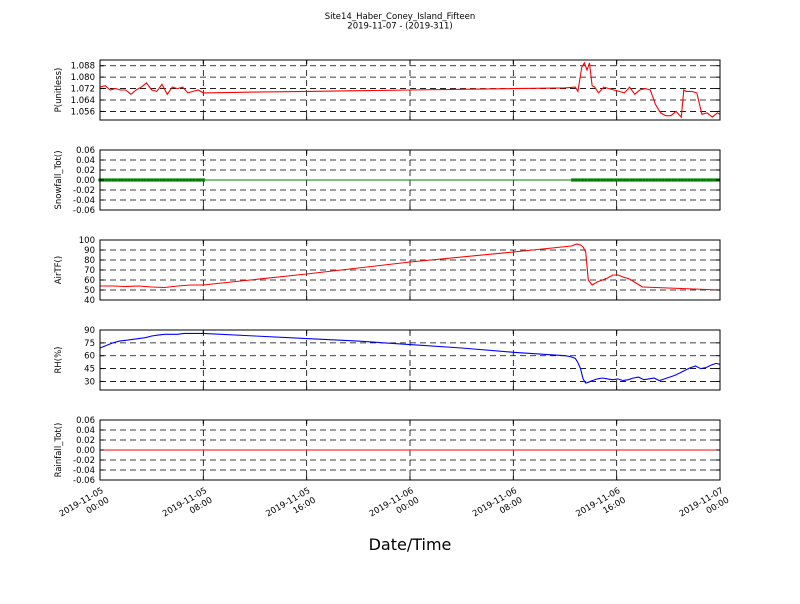 The width and height of the screenshot is (800, 604). Describe the element at coordinates (89, 291) in the screenshot. I see `y-tick-label: 50` at that location.